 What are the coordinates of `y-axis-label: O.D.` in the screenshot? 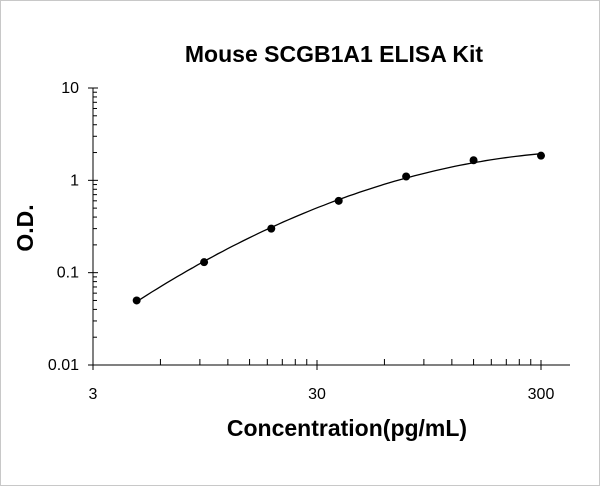 It's located at (25, 227).